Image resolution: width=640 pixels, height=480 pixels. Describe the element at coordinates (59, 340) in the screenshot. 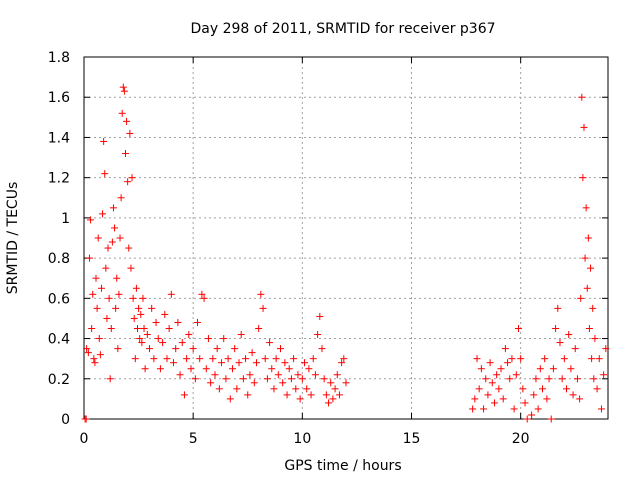

I see `y-tick-label: 0.4` at that location.